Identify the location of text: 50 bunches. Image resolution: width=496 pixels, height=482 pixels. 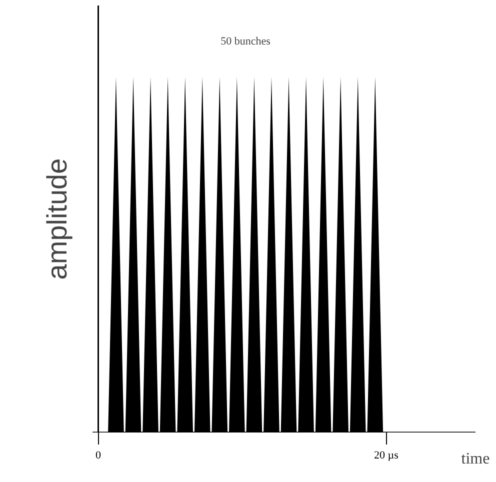
(245, 42).